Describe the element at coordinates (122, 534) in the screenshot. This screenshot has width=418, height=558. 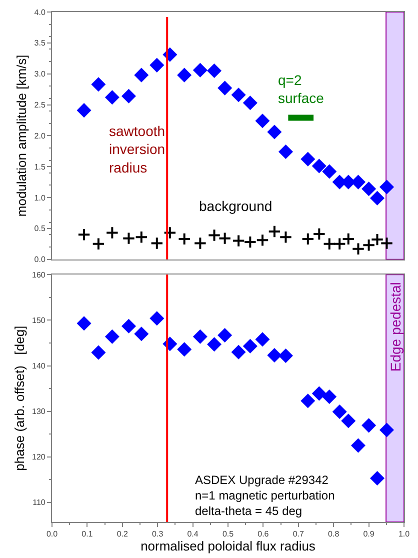
I see `x-tick-label: 0.2` at that location.